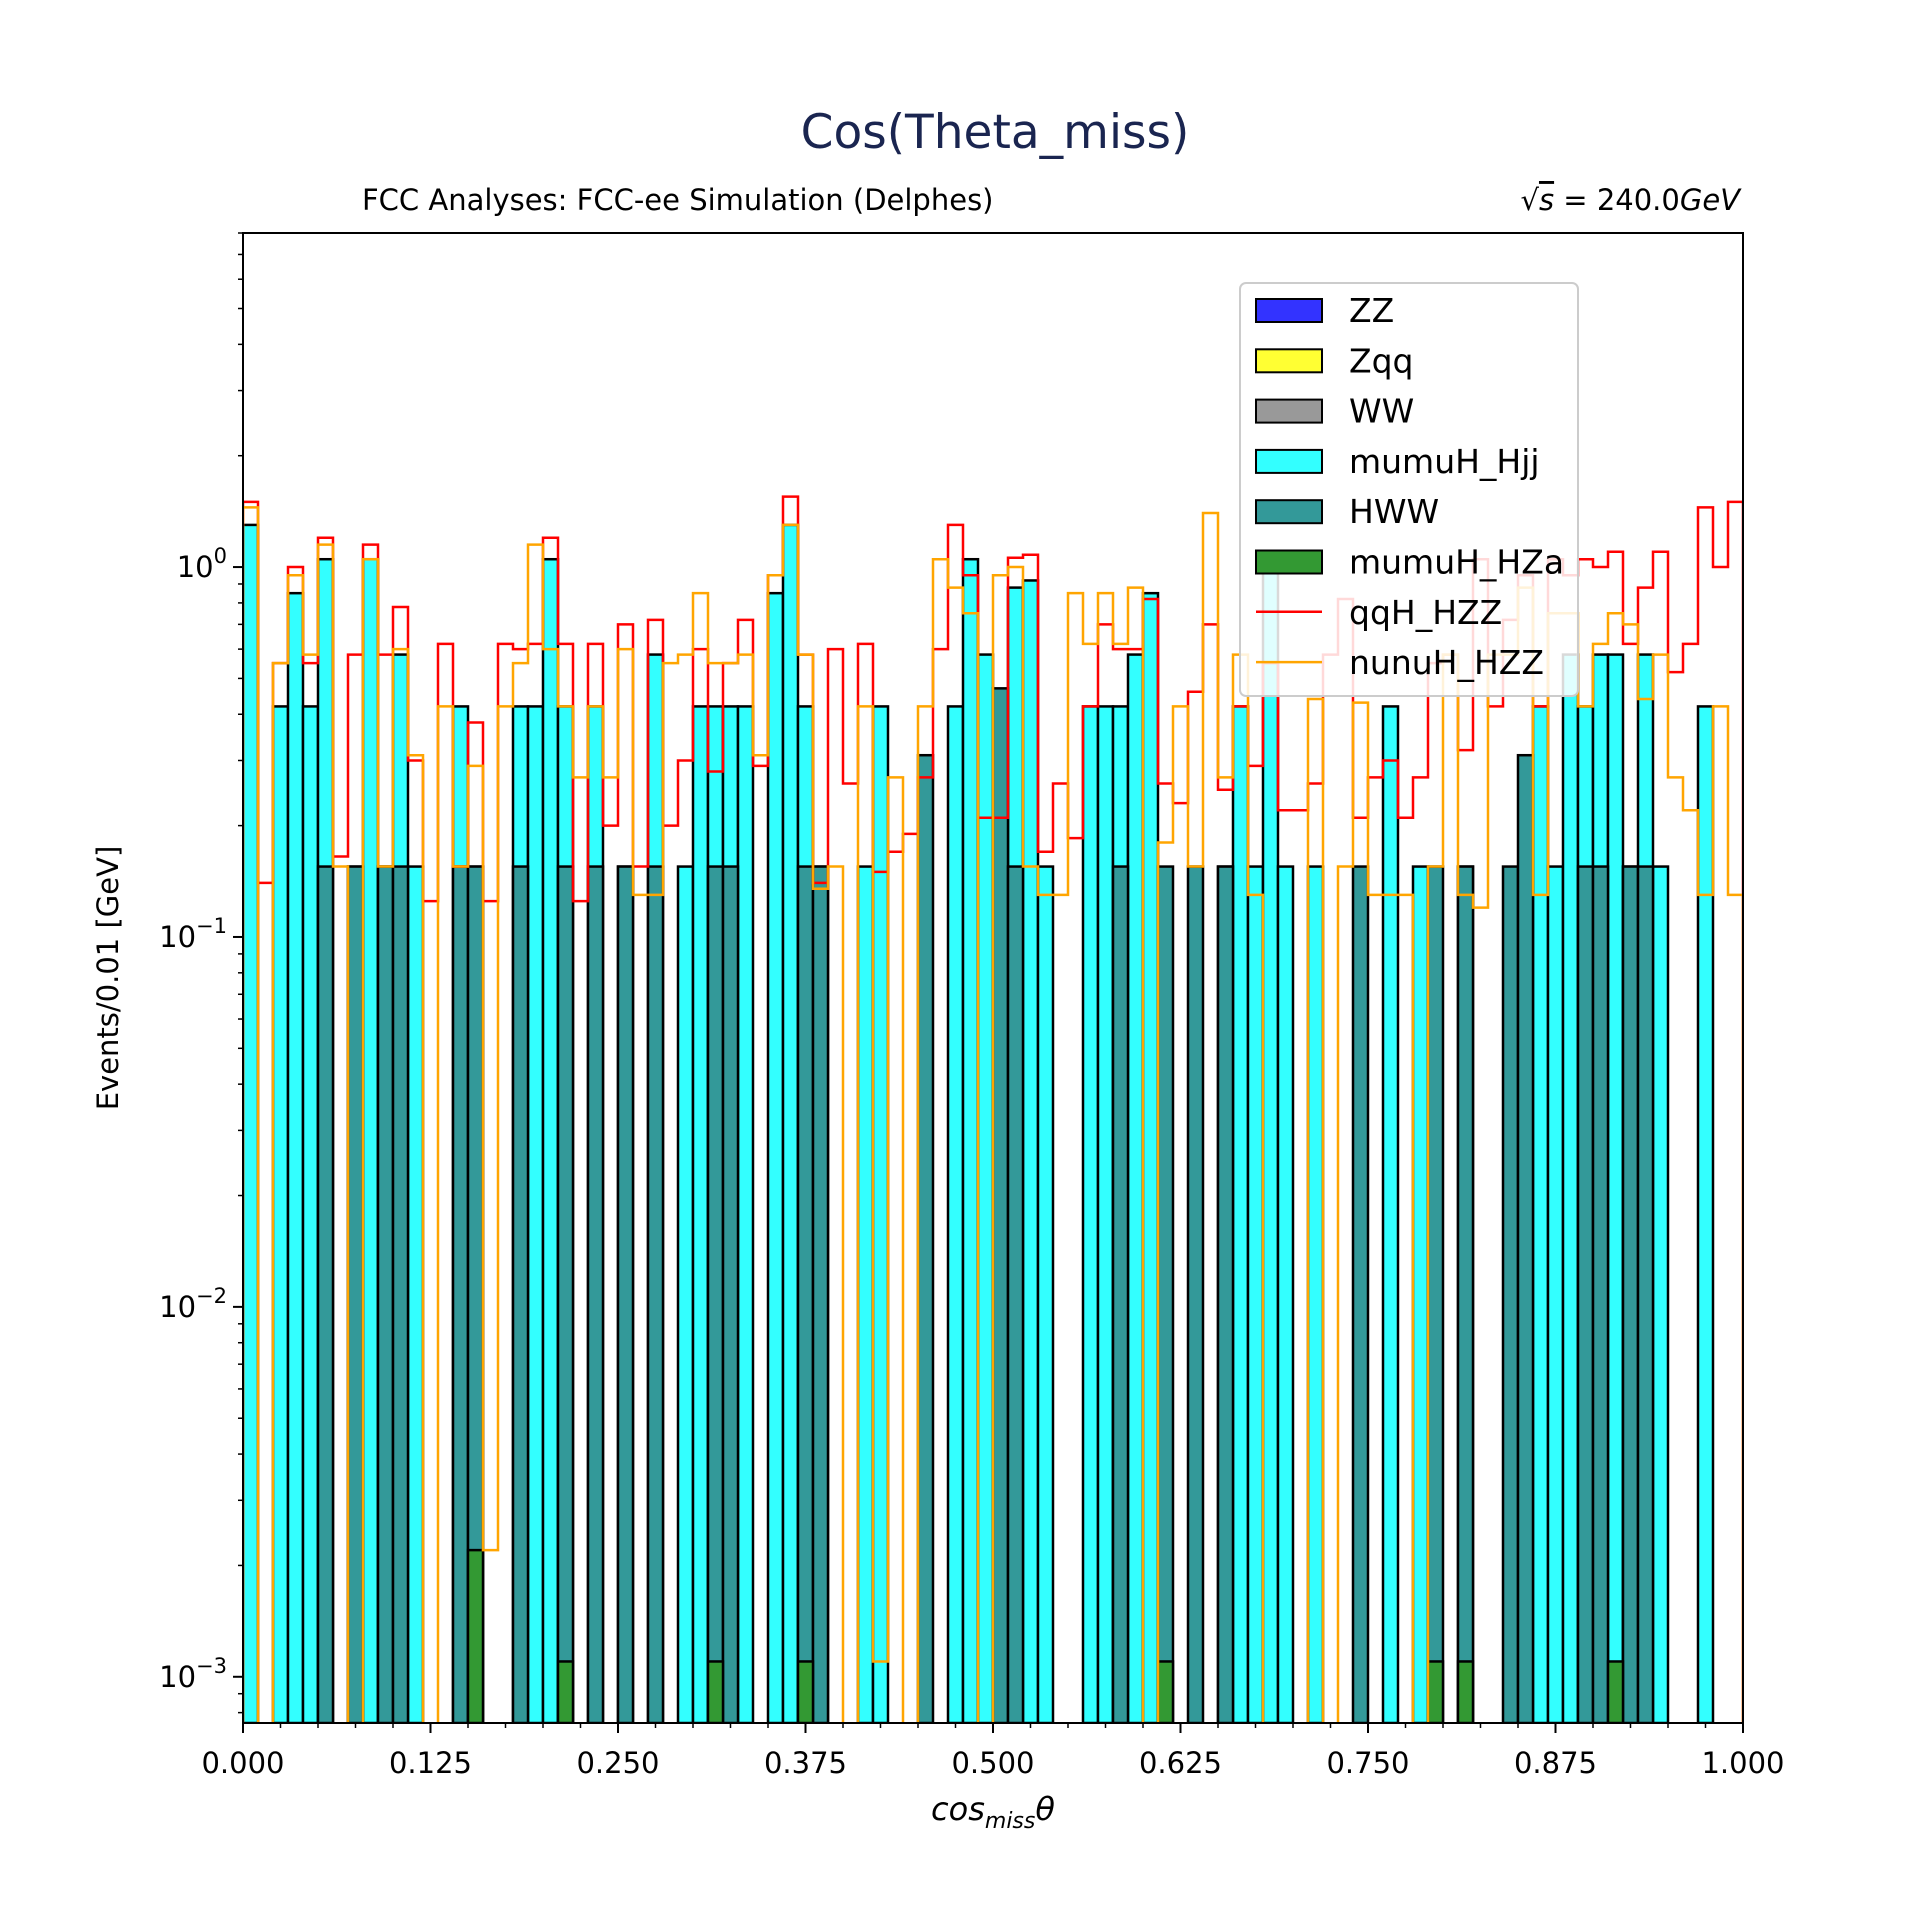  I want to click on legend-label: WW, so click(1381, 411).